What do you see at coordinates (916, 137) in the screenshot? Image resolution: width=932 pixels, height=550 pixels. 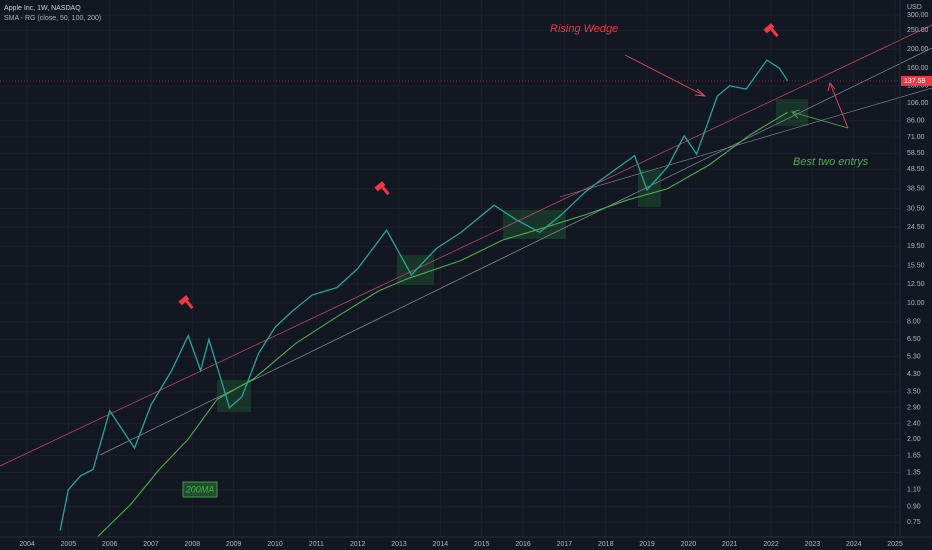 I see `y-tick-label: 71.00` at bounding box center [916, 137].